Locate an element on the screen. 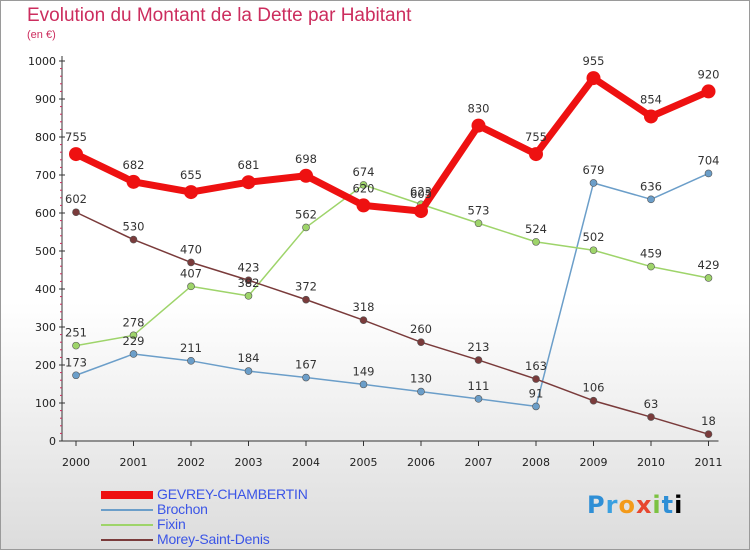 The width and height of the screenshot is (750, 550). data-label: 524 is located at coordinates (536, 229).